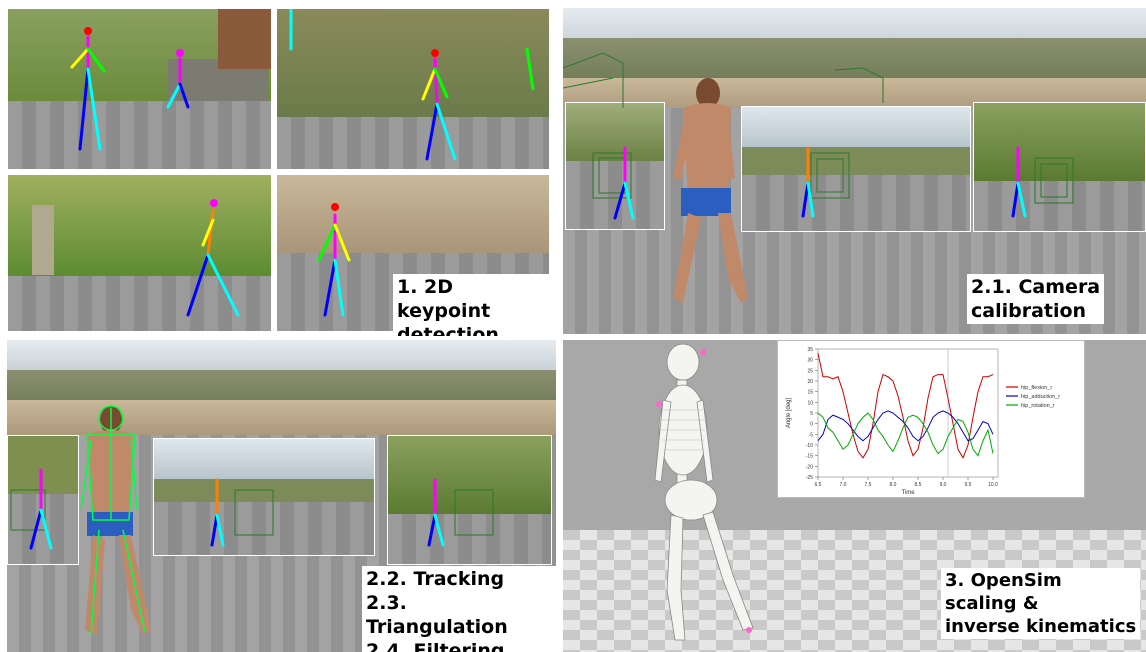 The height and width of the screenshot is (652, 1146). What do you see at coordinates (810, 403) in the screenshot?
I see `y-tick-label: 10` at bounding box center [810, 403].